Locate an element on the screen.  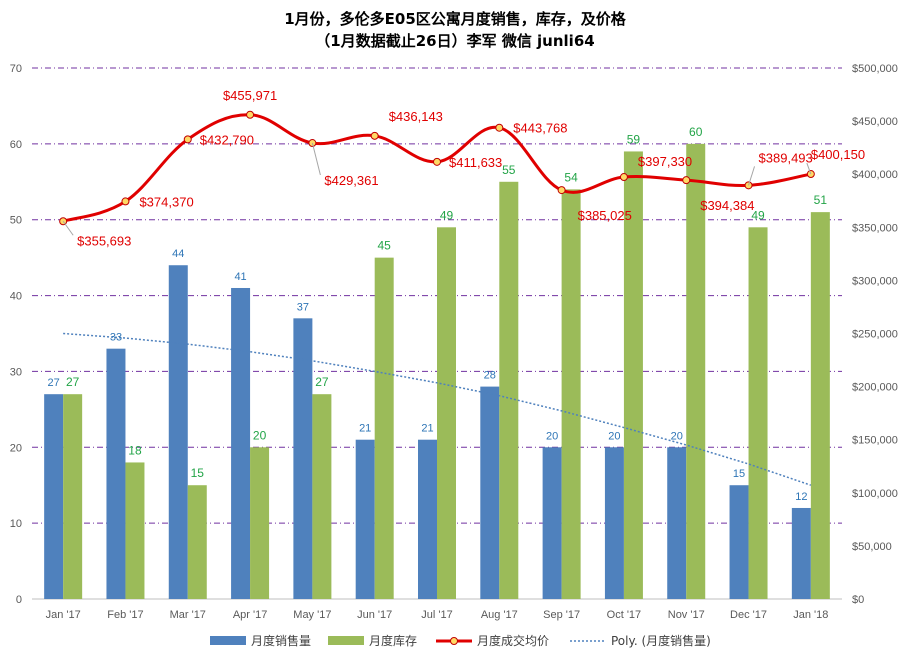
data-label-sales: 44 is located at coordinates (178, 254).